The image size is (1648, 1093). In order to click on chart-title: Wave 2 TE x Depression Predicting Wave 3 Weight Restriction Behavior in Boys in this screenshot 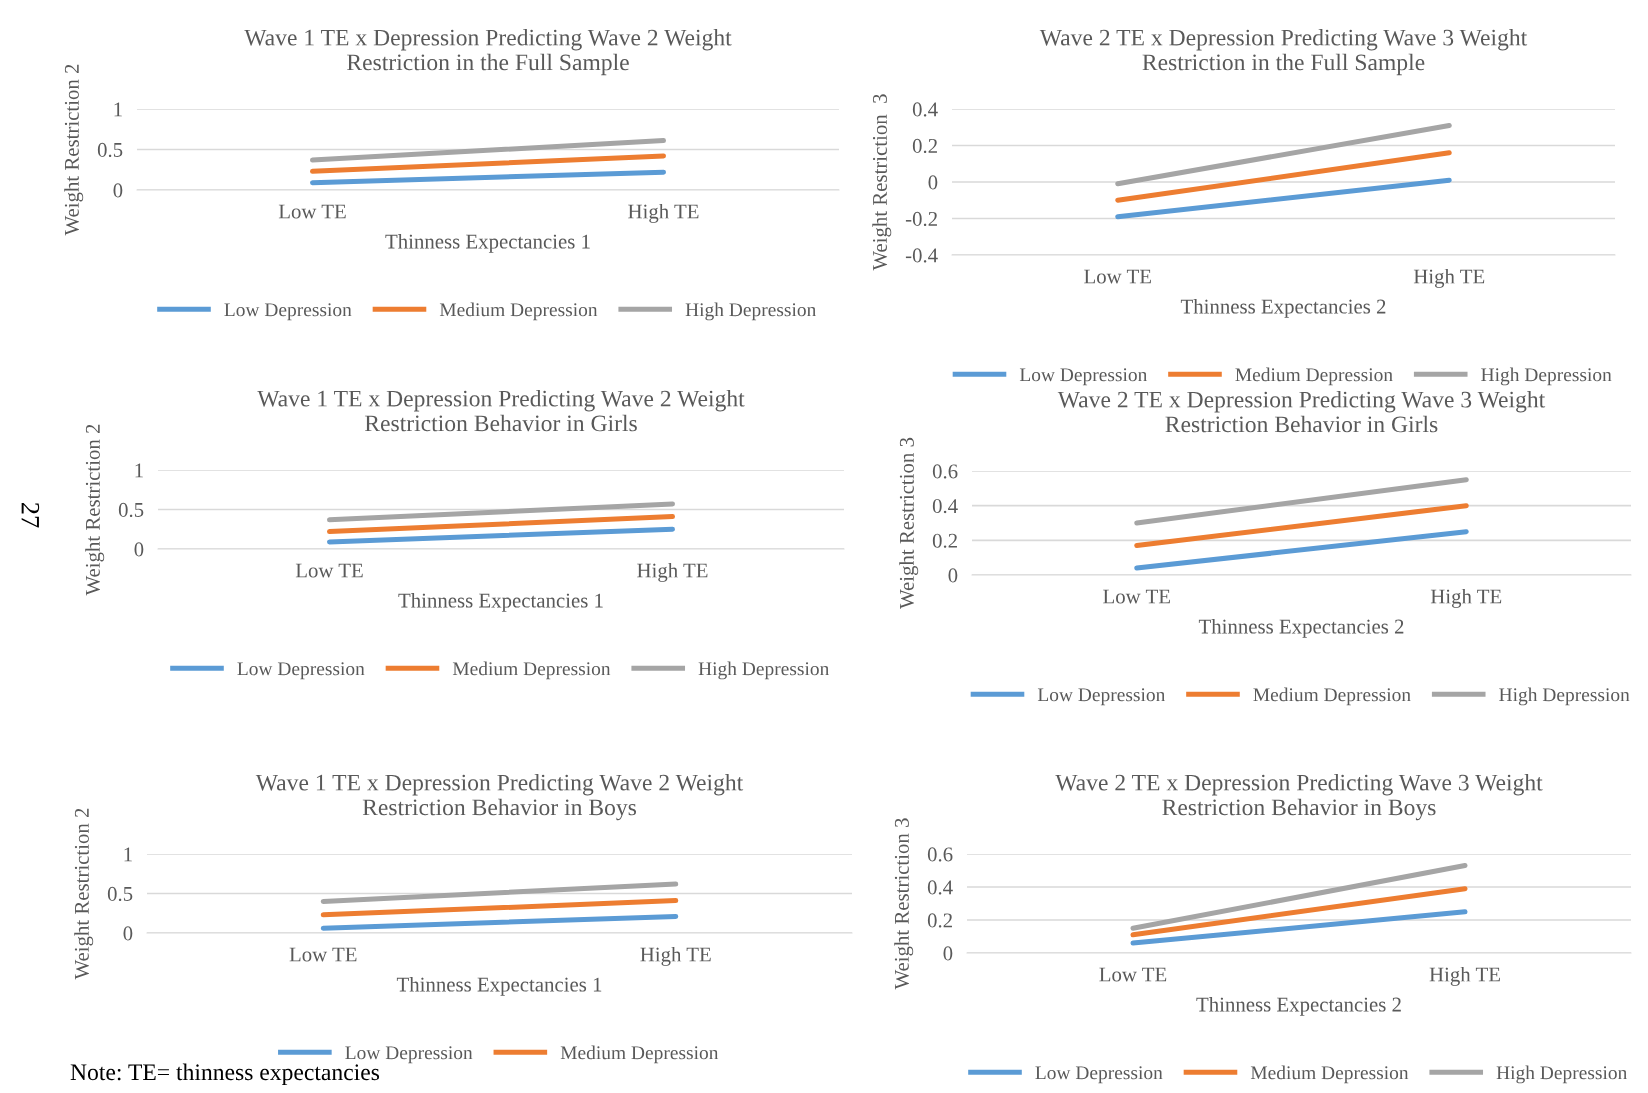, I will do `click(1299, 797)`.